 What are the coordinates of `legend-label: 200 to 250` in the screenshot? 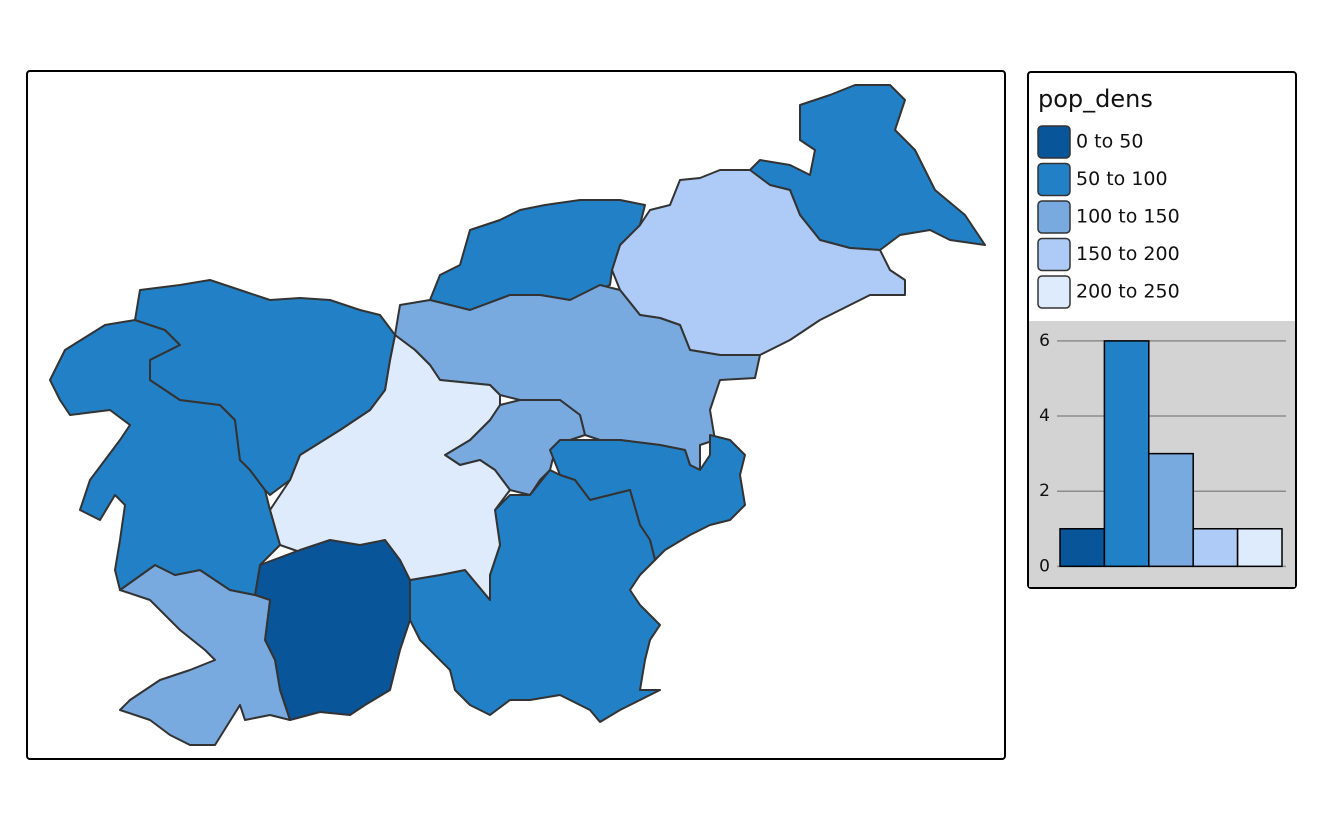 It's located at (1128, 292).